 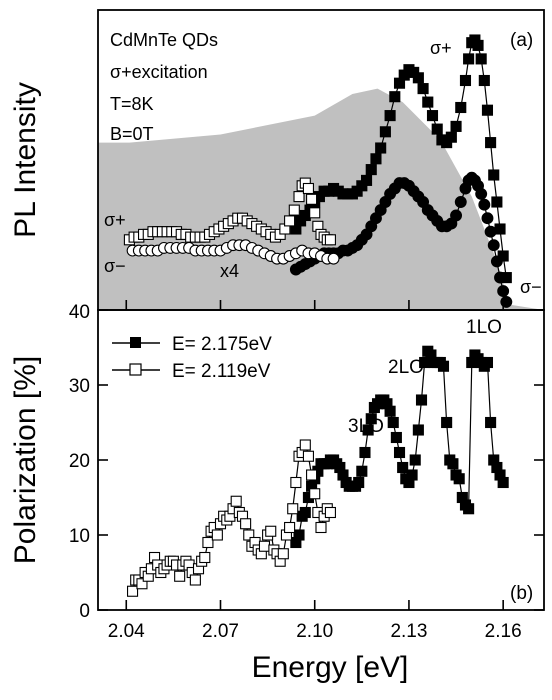 What do you see at coordinates (135, 342) in the screenshot?
I see `legend-marker-filled` at bounding box center [135, 342].